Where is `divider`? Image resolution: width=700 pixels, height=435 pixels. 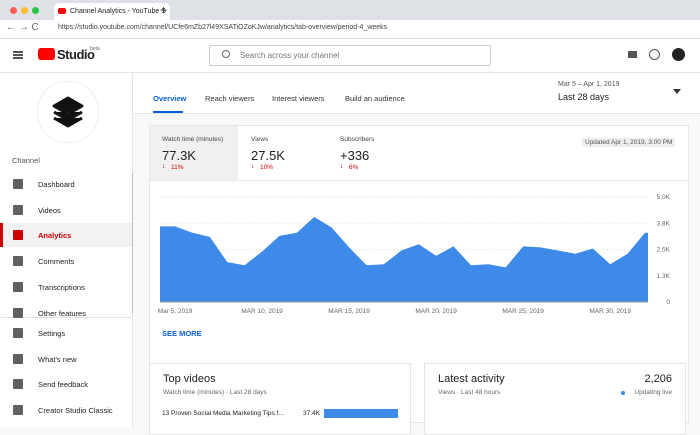
divider is located at coordinates (419, 180).